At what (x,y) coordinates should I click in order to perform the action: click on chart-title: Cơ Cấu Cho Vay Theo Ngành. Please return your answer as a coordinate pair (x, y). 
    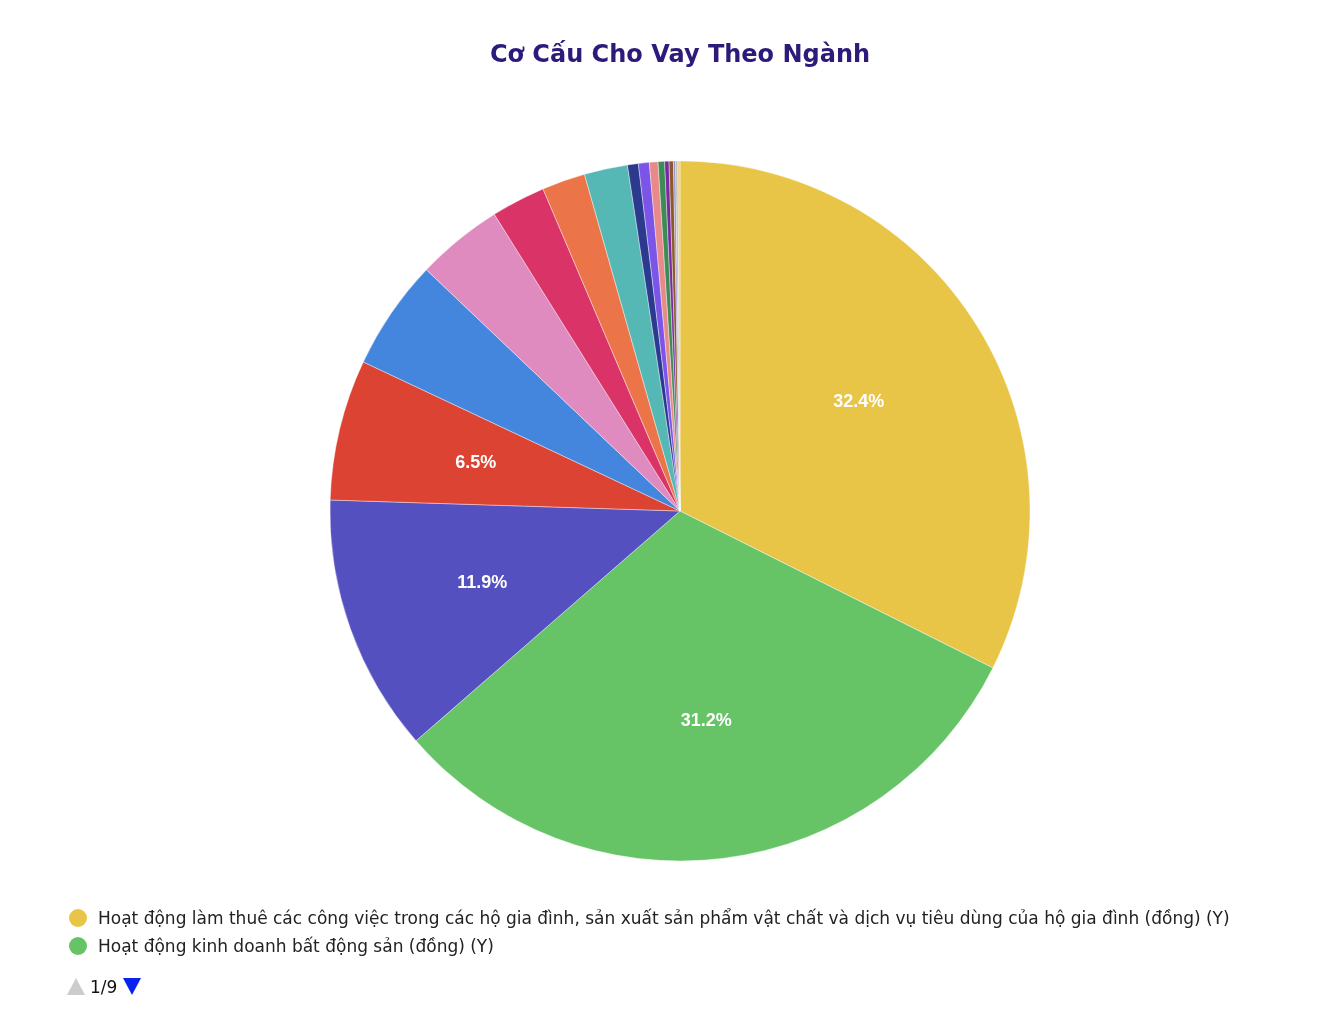
    Looking at the image, I should click on (680, 54).